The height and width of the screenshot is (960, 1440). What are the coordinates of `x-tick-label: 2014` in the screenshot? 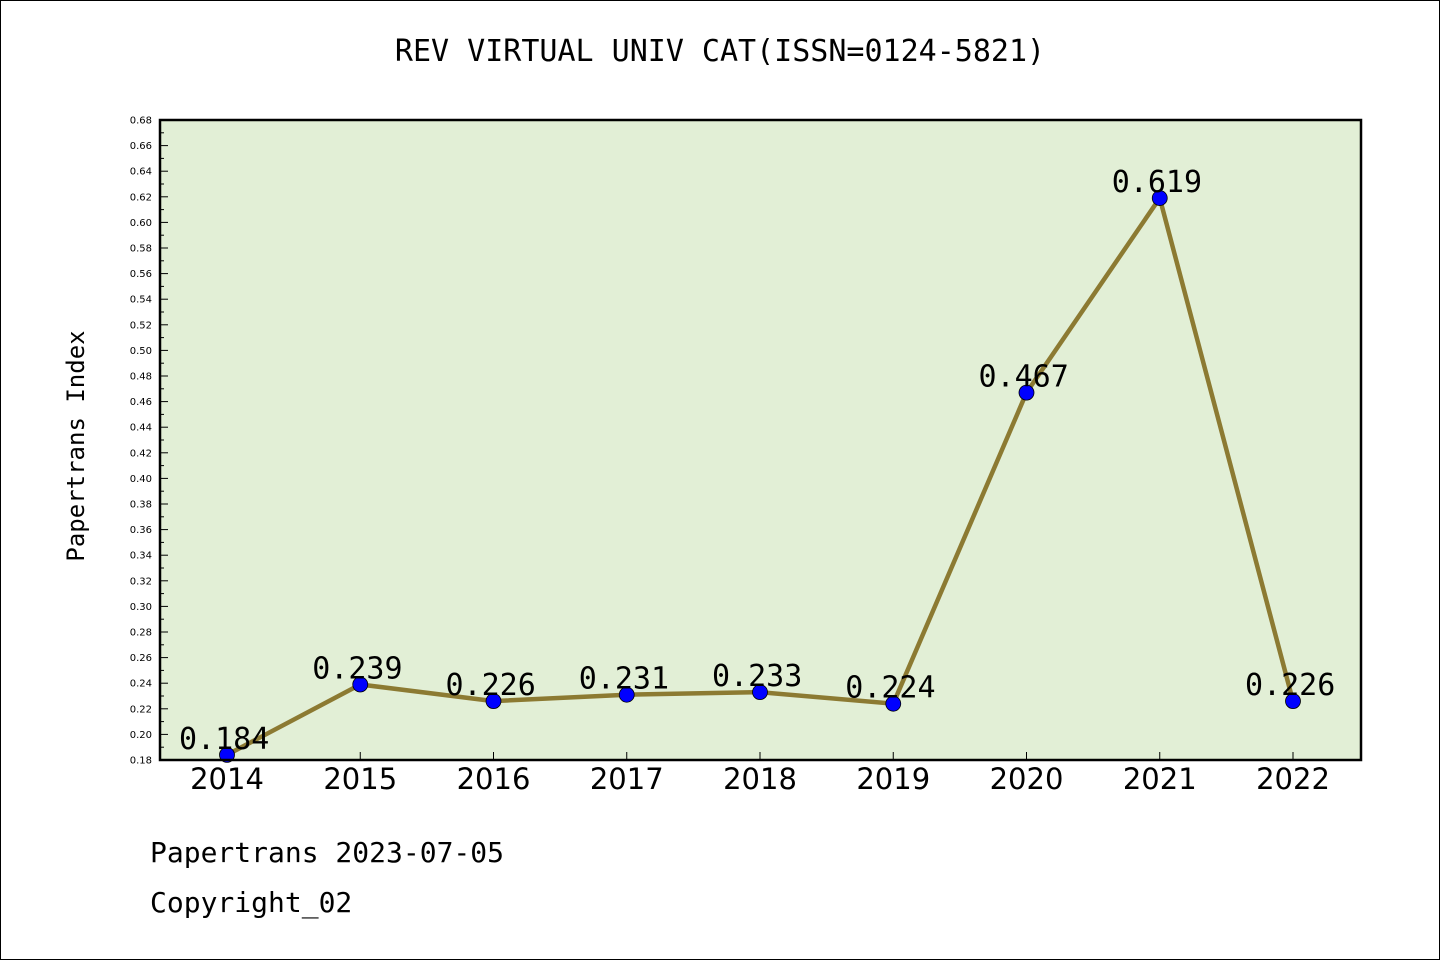 It's located at (227, 779).